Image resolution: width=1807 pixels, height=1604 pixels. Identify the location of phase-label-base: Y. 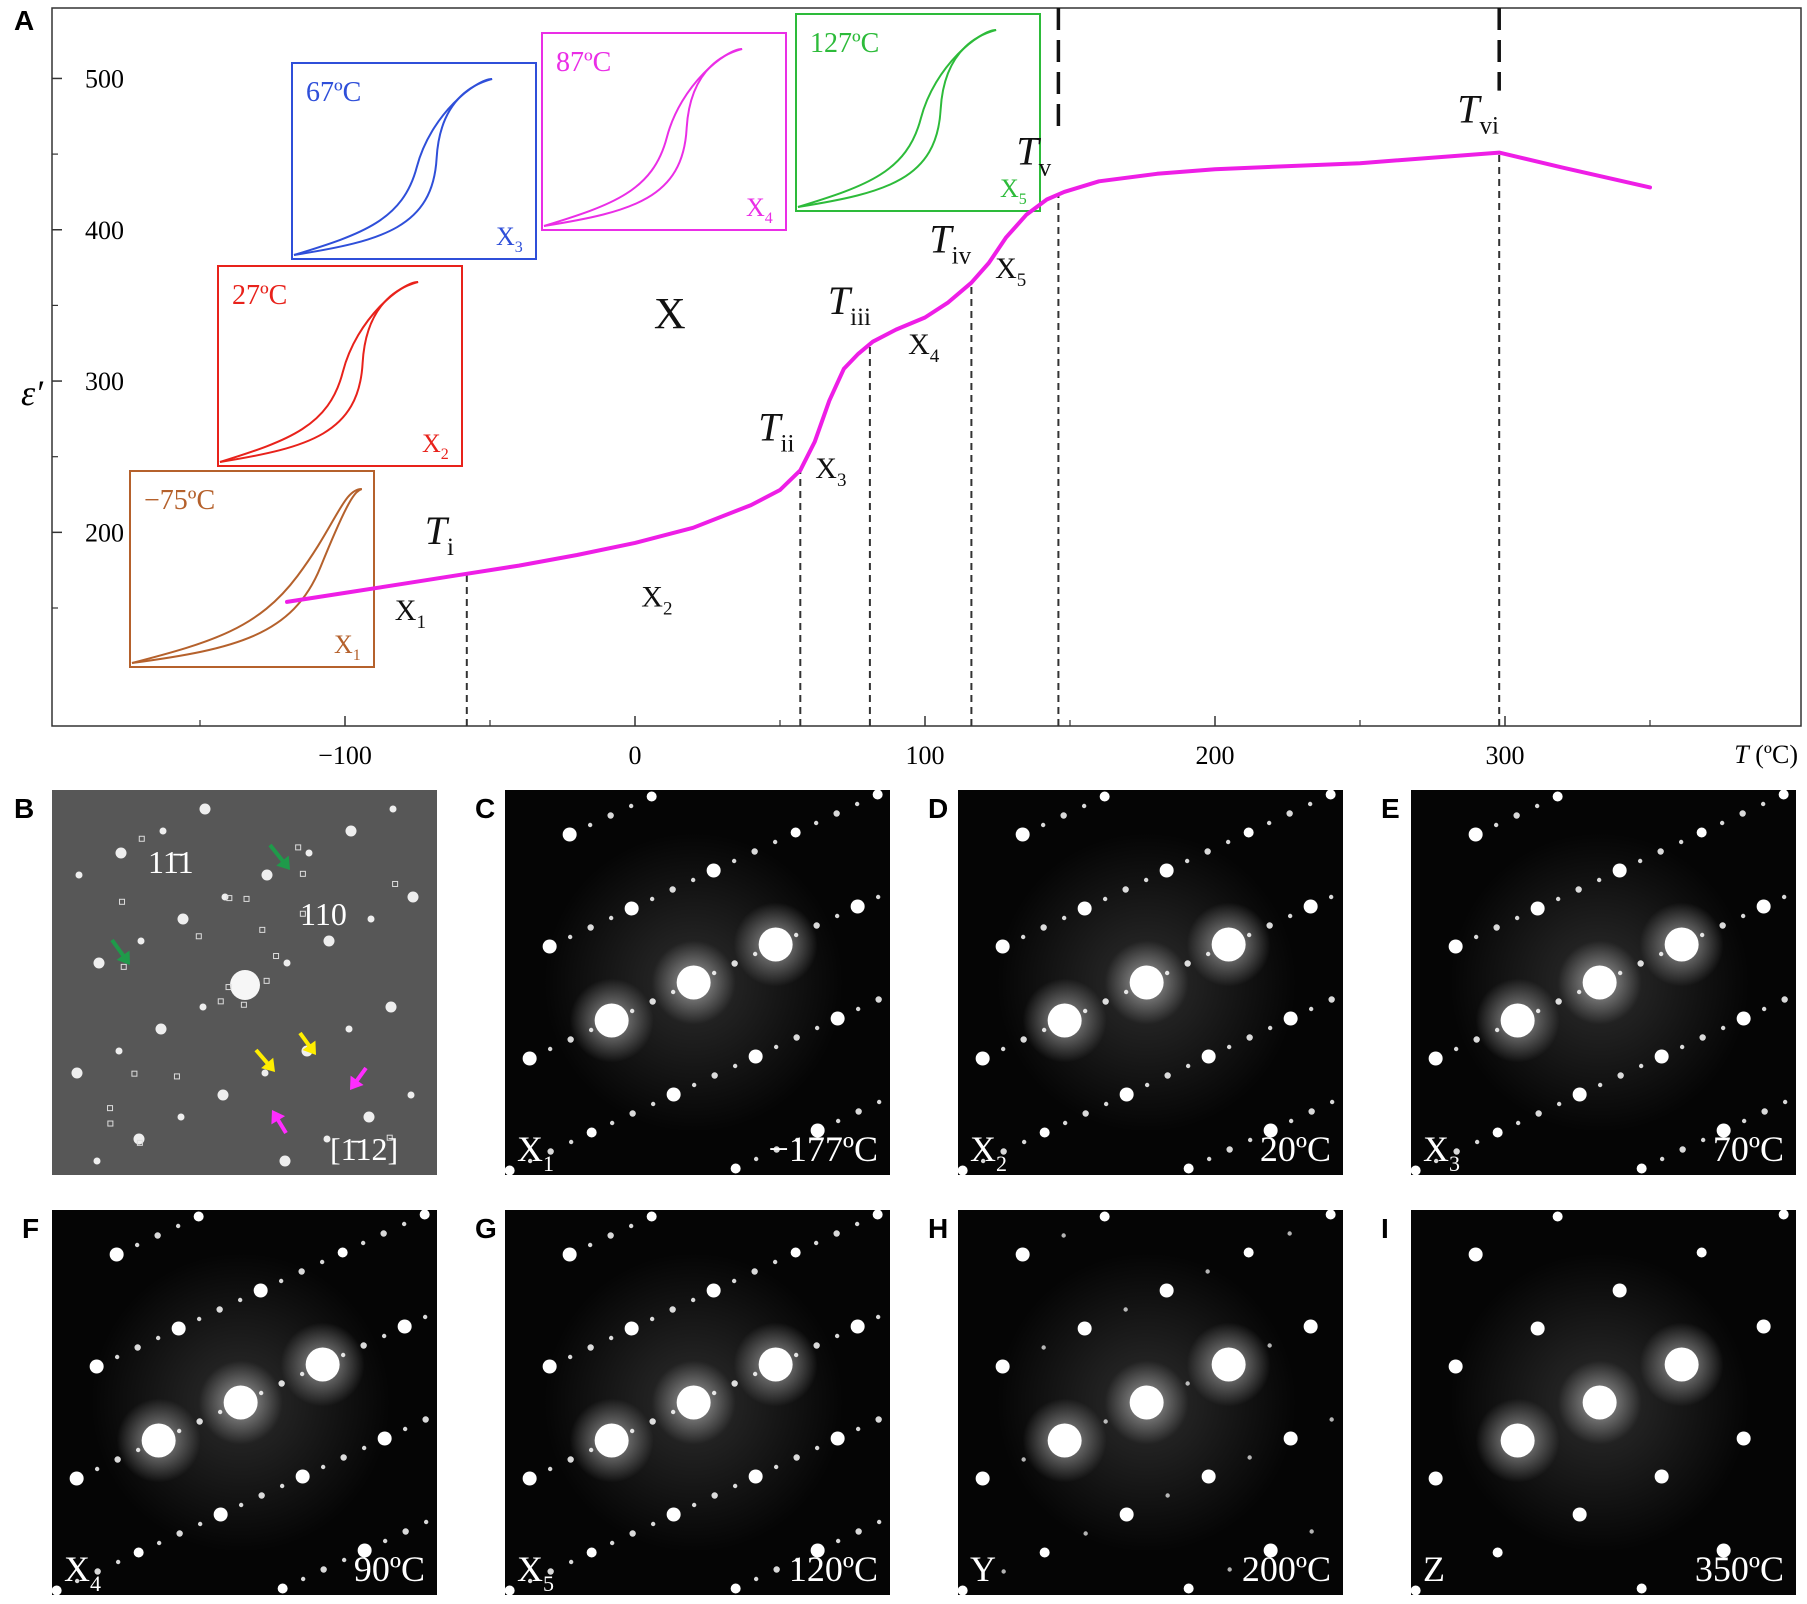
(983, 1569).